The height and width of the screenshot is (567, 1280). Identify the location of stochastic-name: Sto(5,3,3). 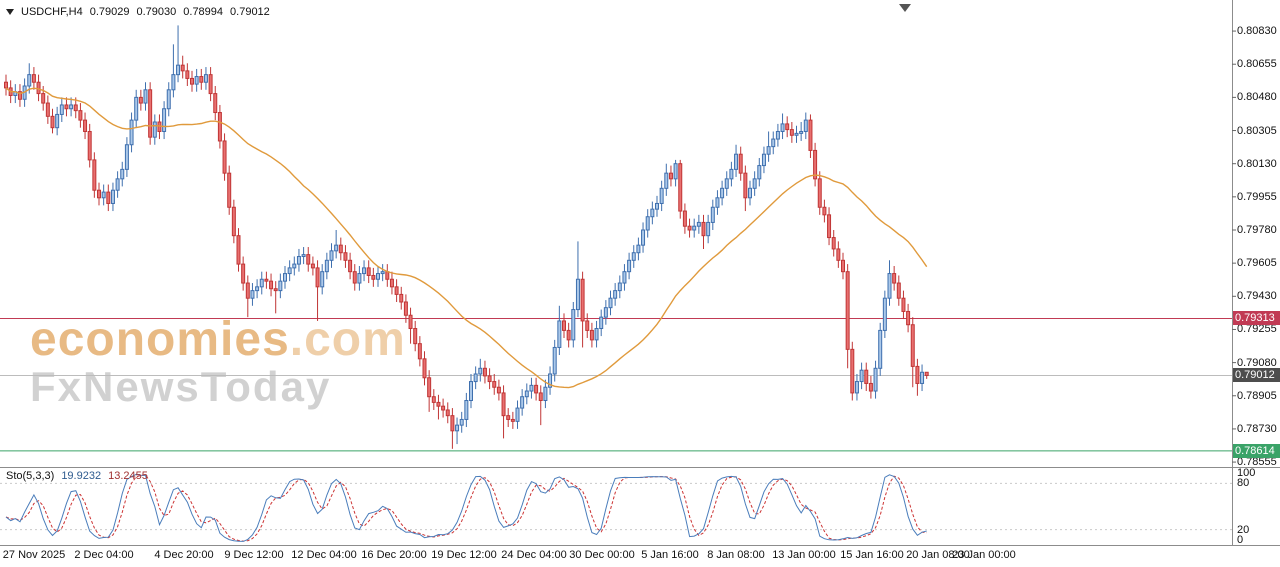
(30, 476).